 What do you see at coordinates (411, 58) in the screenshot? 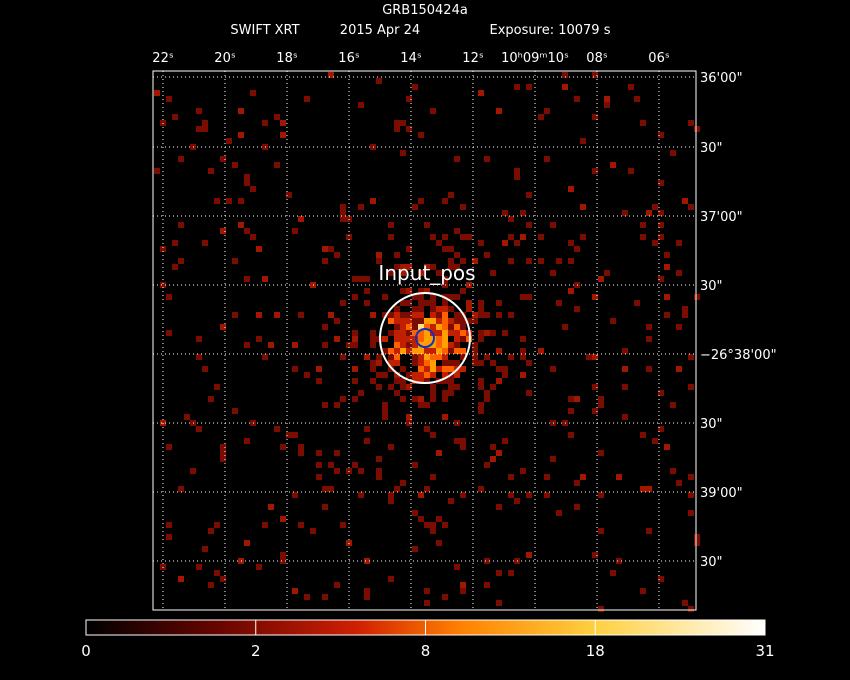
I see `ra-label: 14ˢ` at bounding box center [411, 58].